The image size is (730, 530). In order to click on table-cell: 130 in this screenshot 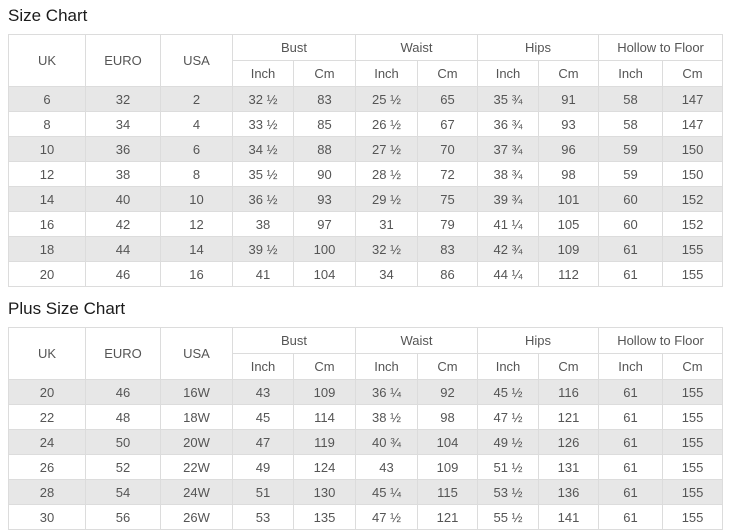, I will do `click(324, 492)`.